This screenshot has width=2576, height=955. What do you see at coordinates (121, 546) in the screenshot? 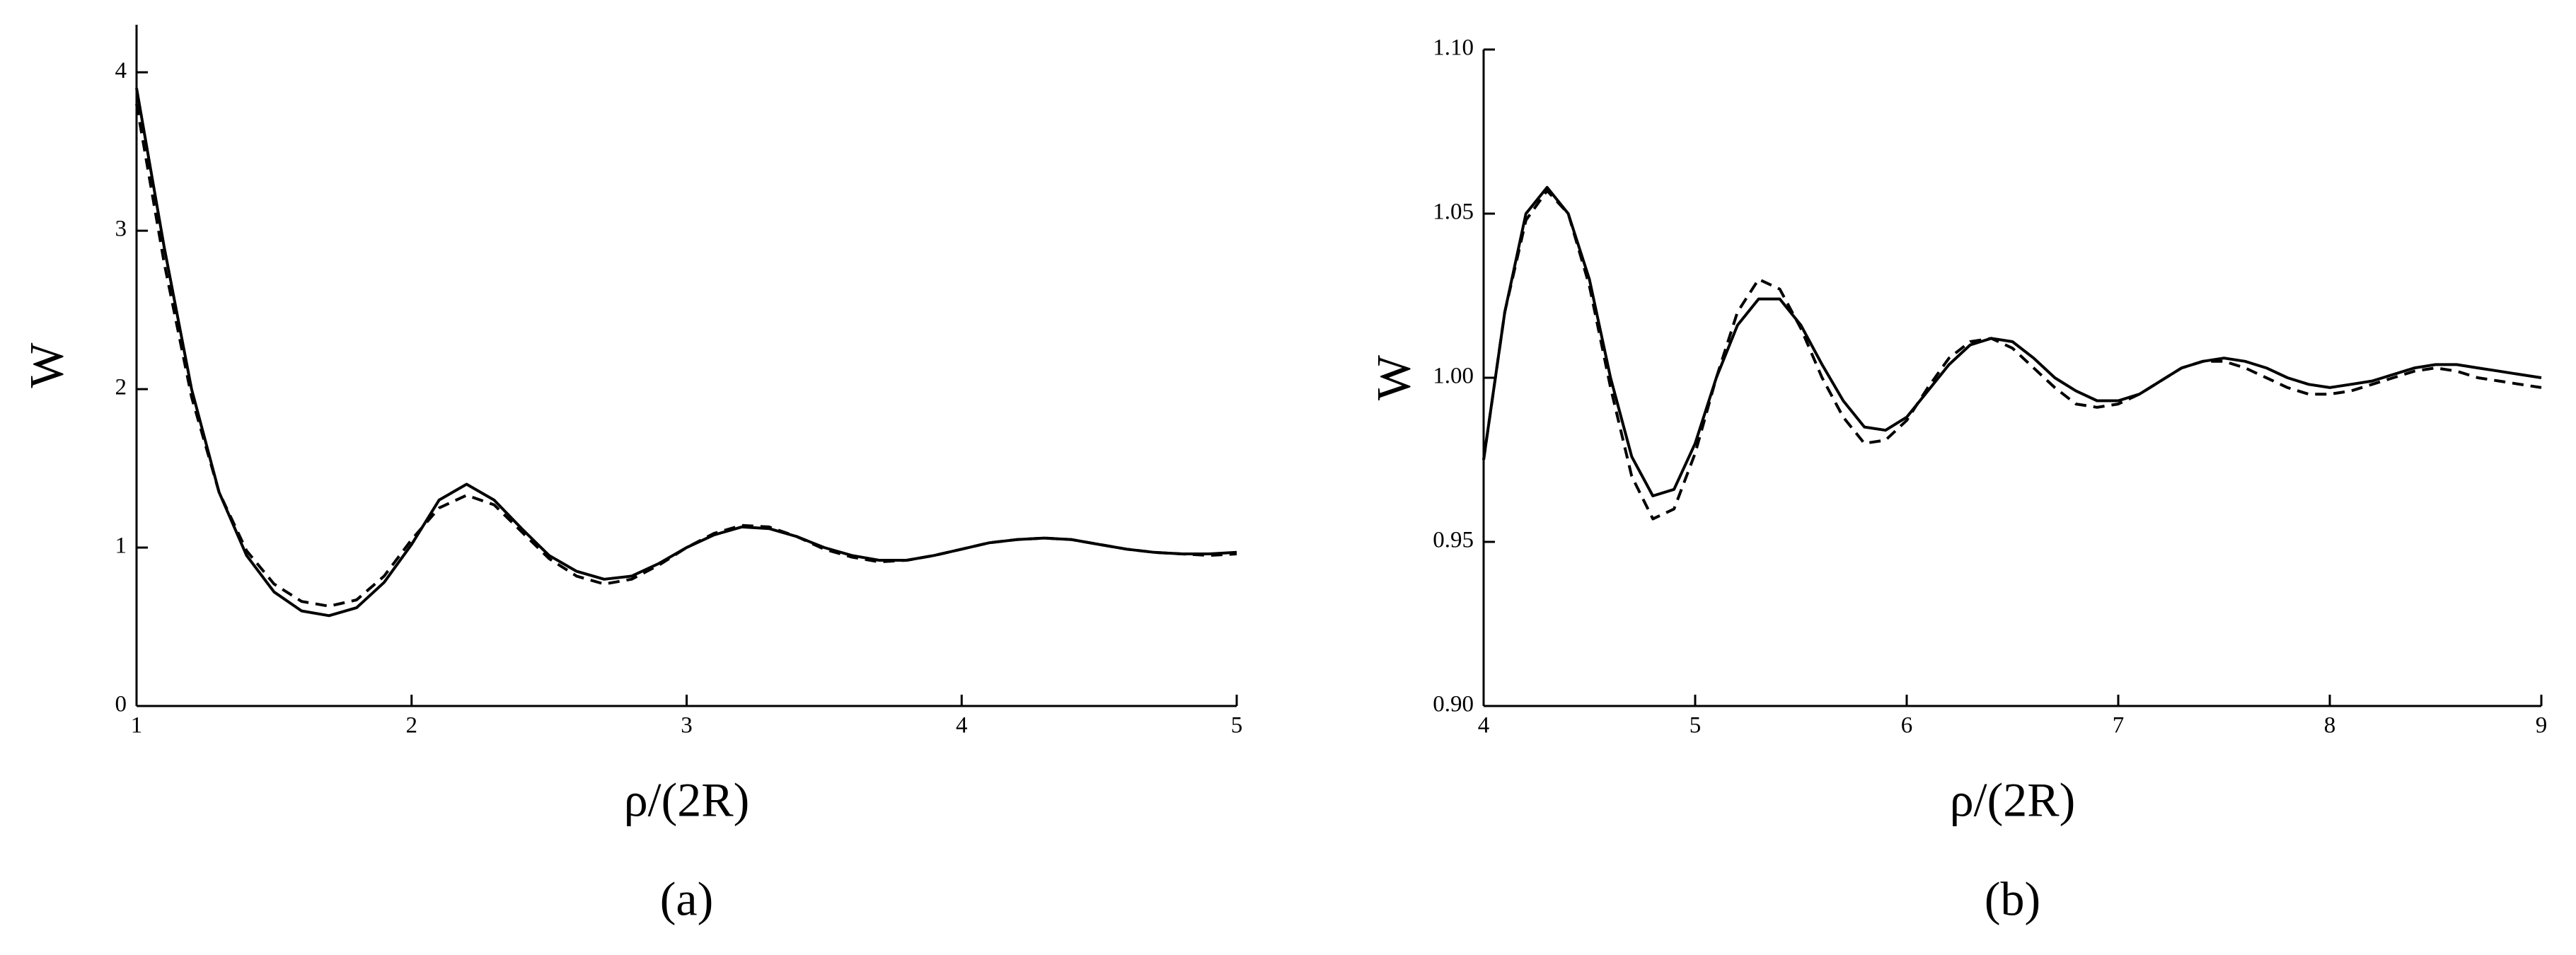
I see `y-tick-label: 1` at bounding box center [121, 546].